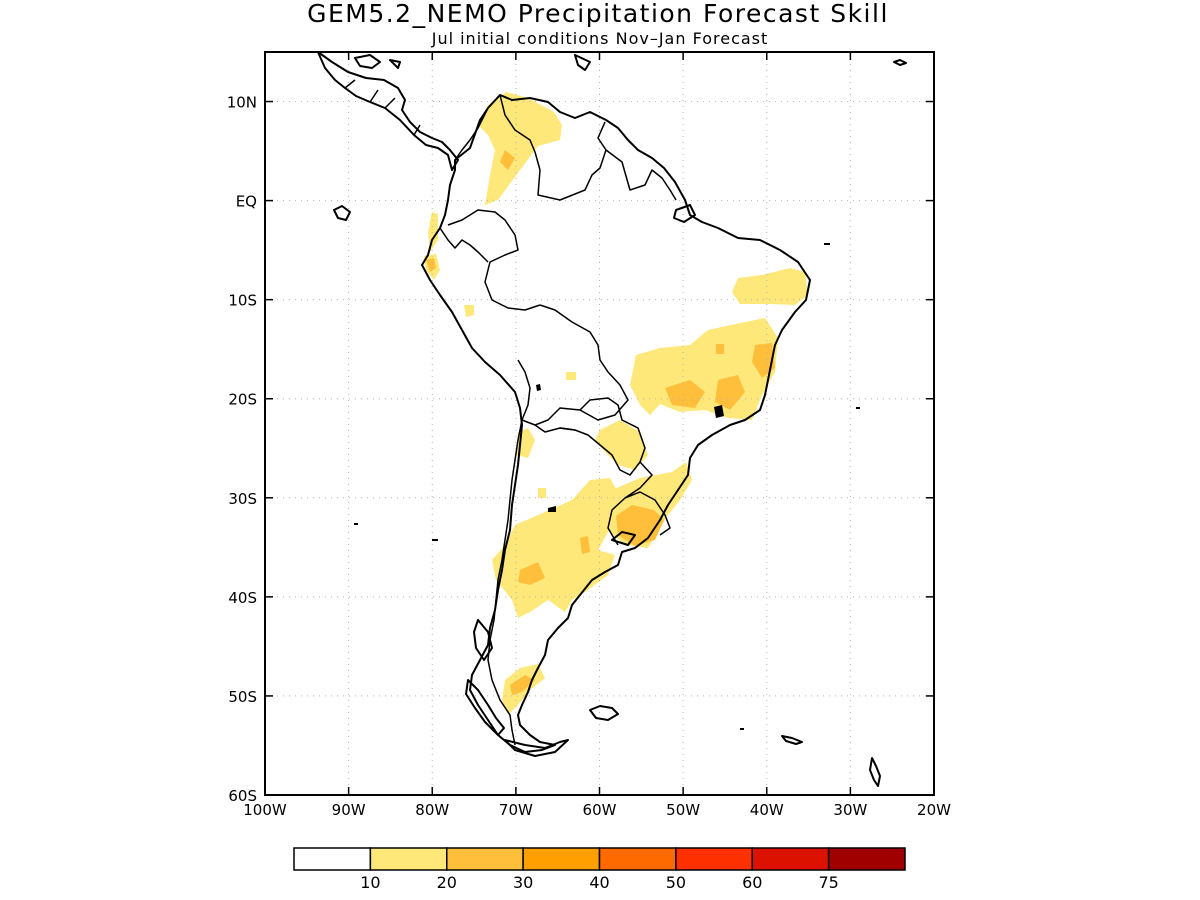 The width and height of the screenshot is (1200, 900). What do you see at coordinates (720, 349) in the screenshot?
I see `skill-region-brazil-spot` at bounding box center [720, 349].